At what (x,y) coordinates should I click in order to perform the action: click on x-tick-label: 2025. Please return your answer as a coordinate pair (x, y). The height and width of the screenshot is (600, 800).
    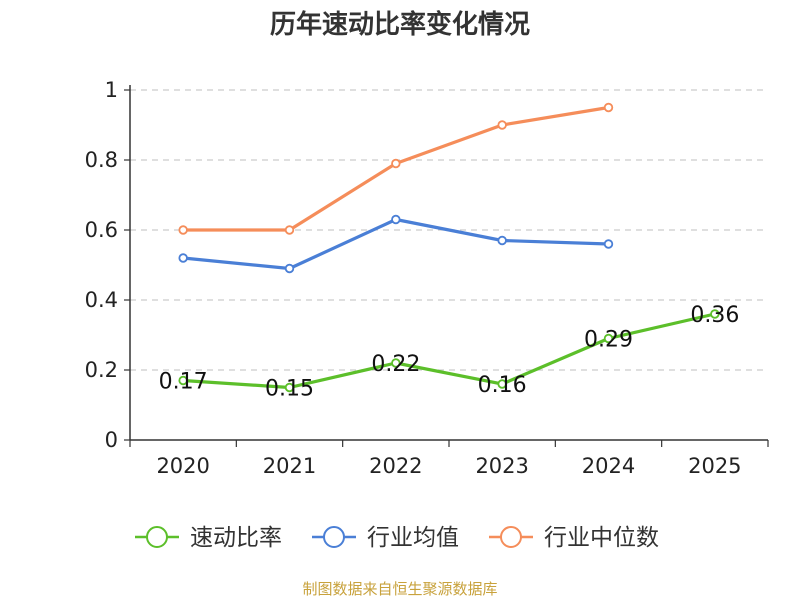
    Looking at the image, I should click on (714, 466).